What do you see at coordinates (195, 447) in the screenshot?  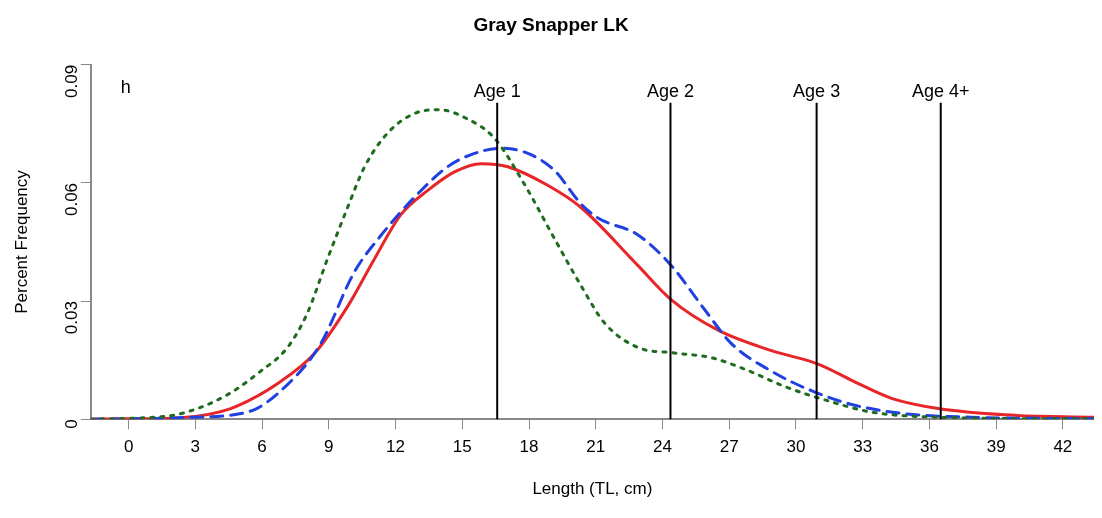 I see `x-tick-label: 3` at bounding box center [195, 447].